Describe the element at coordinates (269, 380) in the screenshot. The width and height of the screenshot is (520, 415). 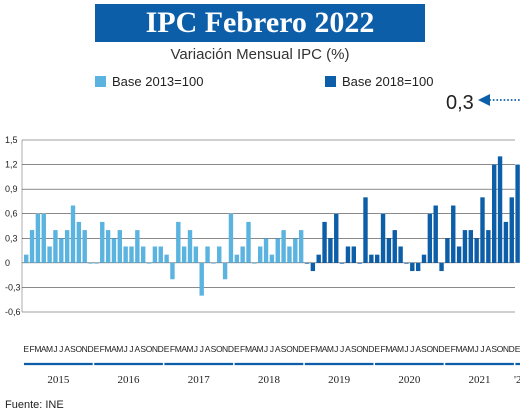
I see `x-year-label: 2018` at that location.